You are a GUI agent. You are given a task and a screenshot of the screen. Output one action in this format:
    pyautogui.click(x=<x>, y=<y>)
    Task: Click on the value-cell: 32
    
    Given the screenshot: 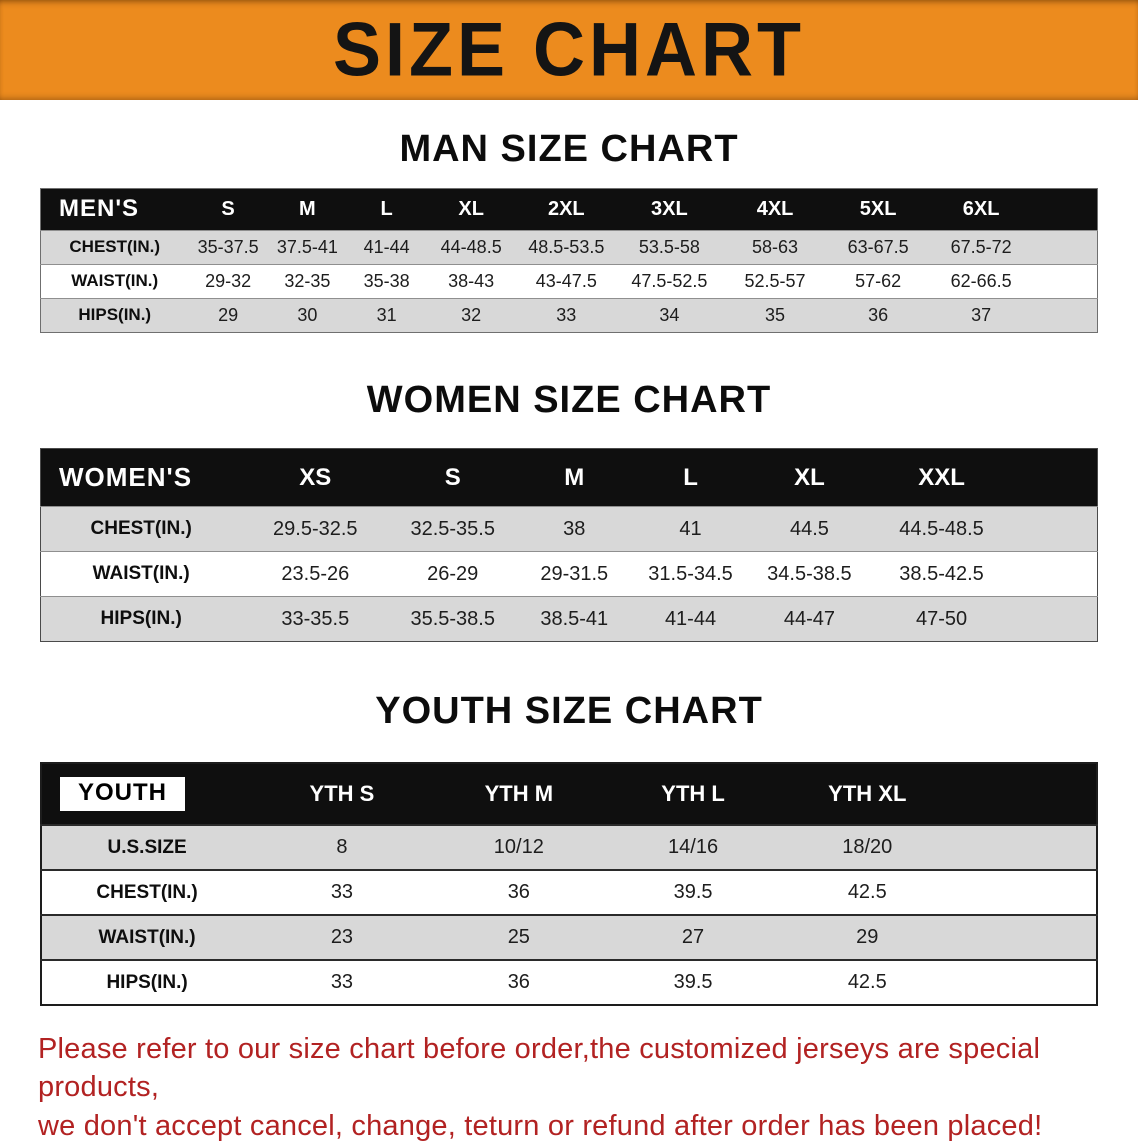 What is the action you would take?
    pyautogui.click(x=471, y=315)
    